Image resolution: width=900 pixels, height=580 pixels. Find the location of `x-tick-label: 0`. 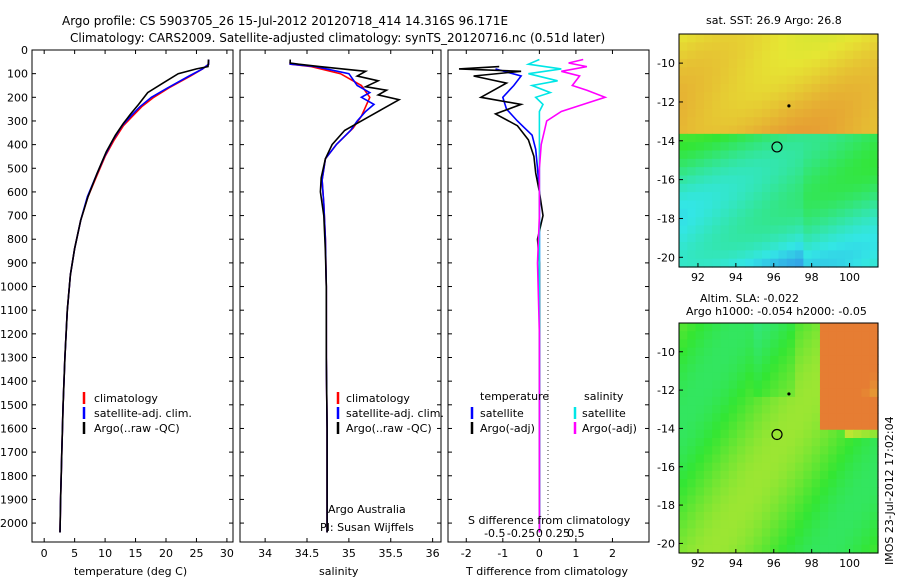

x-tick-label: 0 is located at coordinates (539, 553).